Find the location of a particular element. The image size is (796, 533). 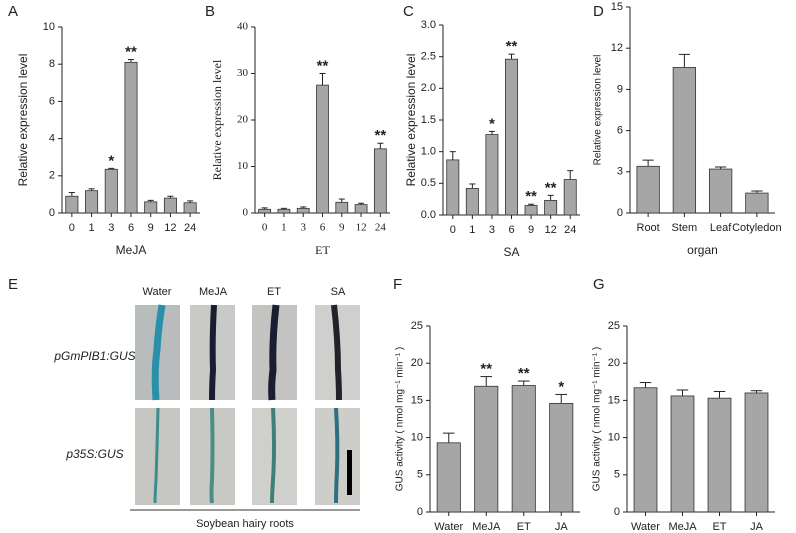

y-tick-label: 40 is located at coordinates (243, 27).